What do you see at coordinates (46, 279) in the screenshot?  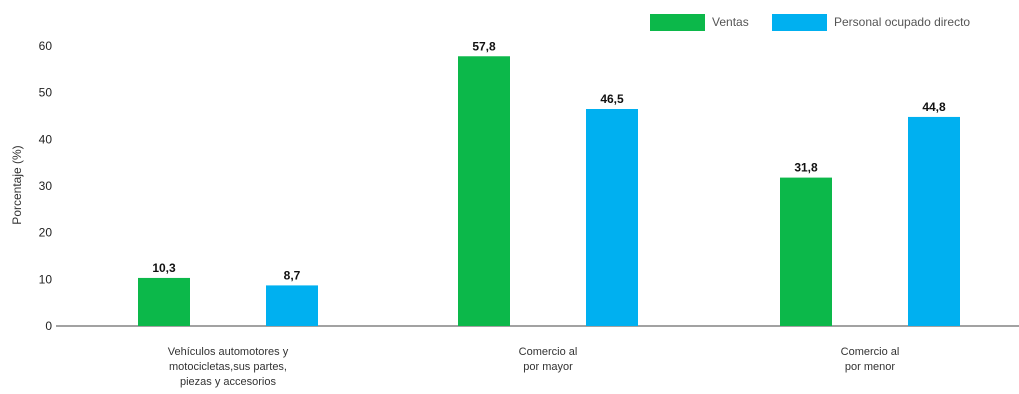 I see `y-tick-label: 10` at bounding box center [46, 279].